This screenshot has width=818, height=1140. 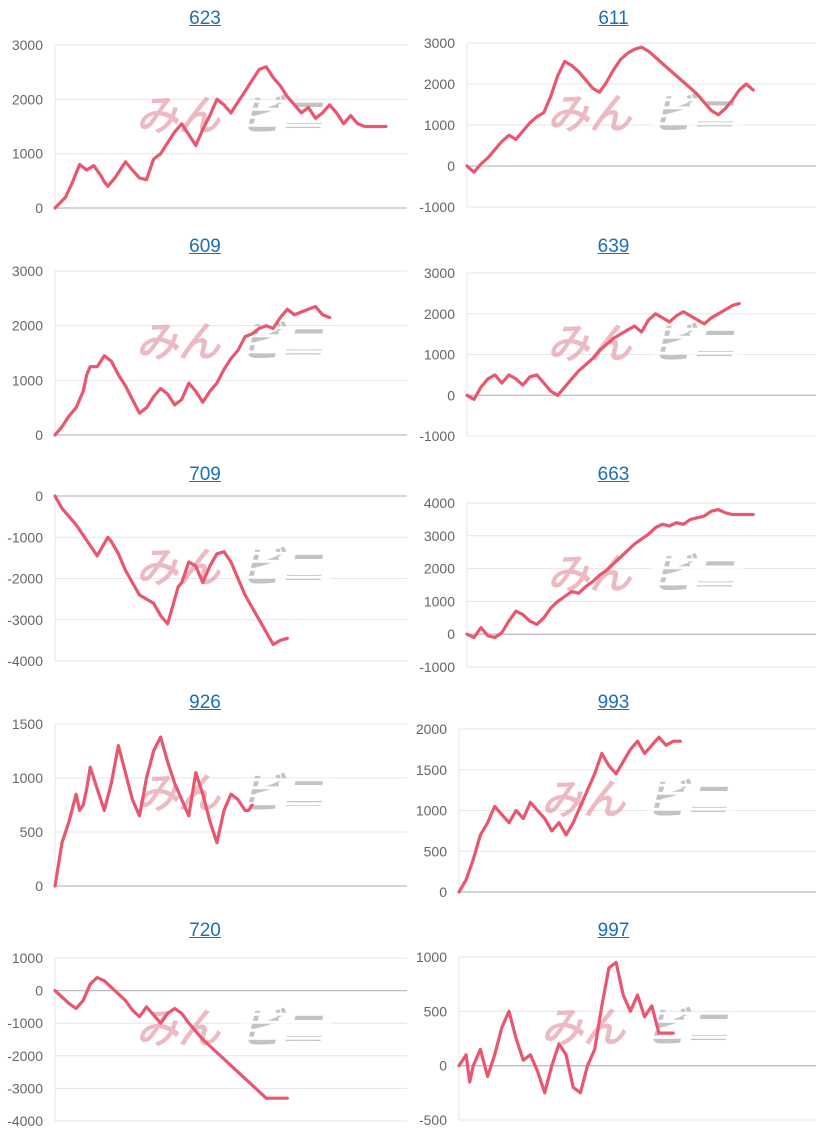 I want to click on chart-plot: 0 500 1000 1500 みん ビニ, so click(x=209, y=805).